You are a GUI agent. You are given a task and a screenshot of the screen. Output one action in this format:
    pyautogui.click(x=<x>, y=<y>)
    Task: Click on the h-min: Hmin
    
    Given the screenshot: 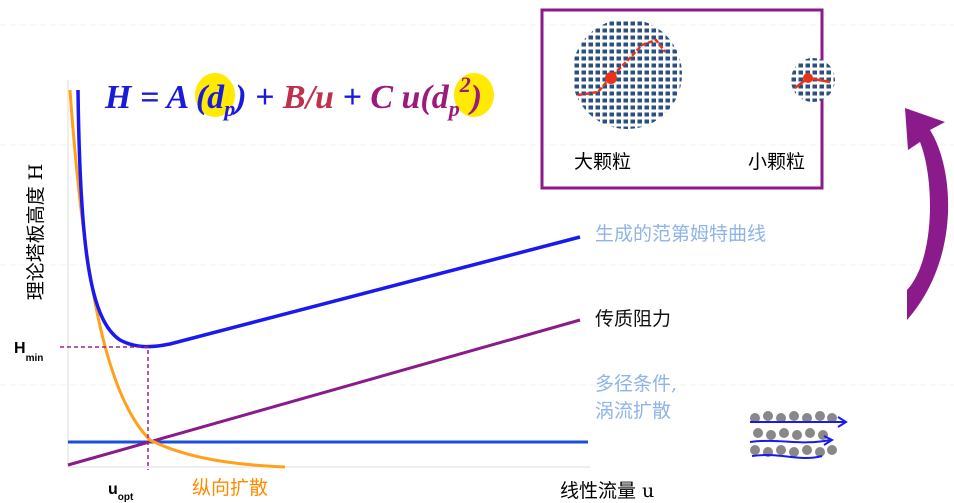 What is the action you would take?
    pyautogui.click(x=28, y=352)
    